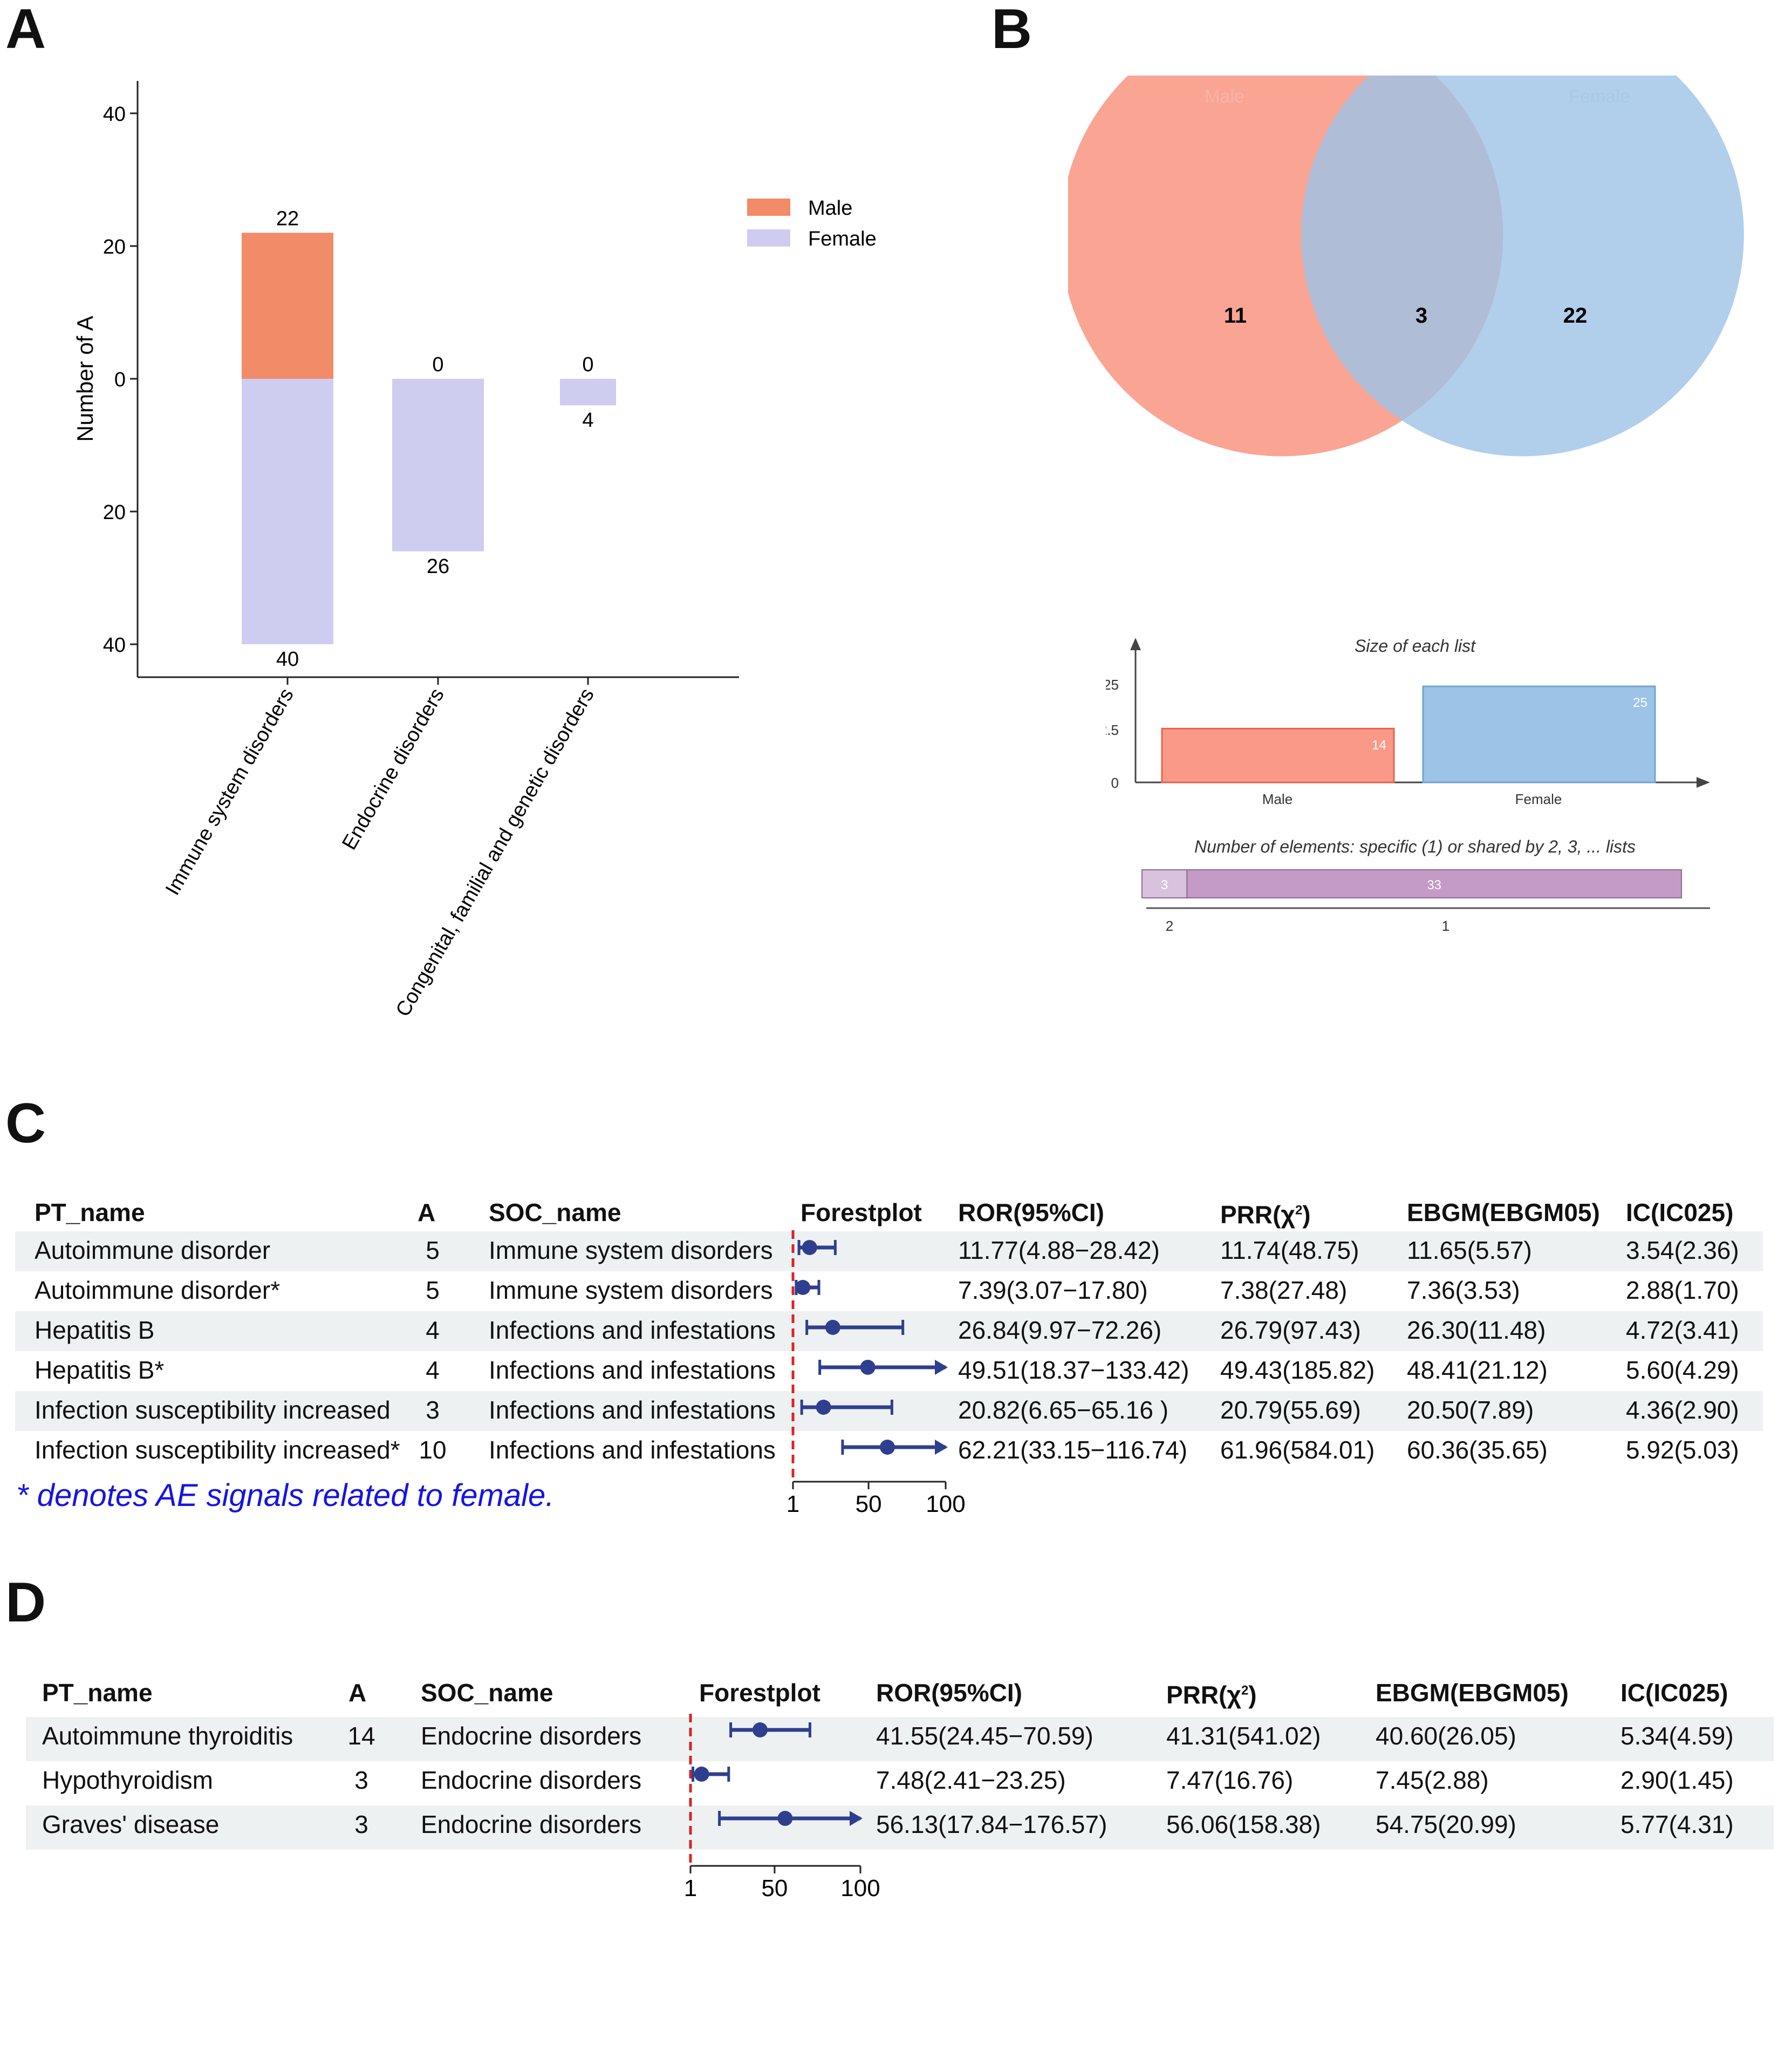 This screenshot has height=2072, width=1778. Describe the element at coordinates (1379, 745) in the screenshot. I see `sizes-bar-value: 14` at that location.